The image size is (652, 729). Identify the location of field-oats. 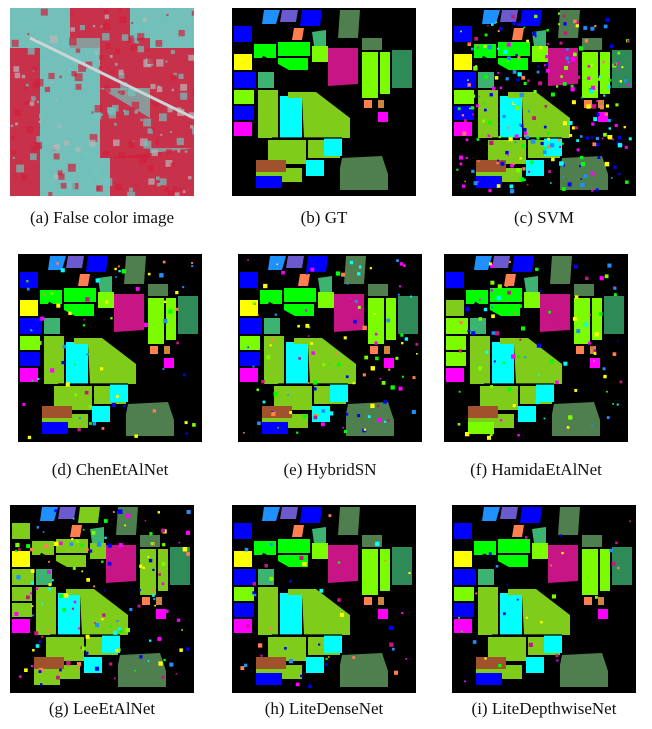
(387, 350).